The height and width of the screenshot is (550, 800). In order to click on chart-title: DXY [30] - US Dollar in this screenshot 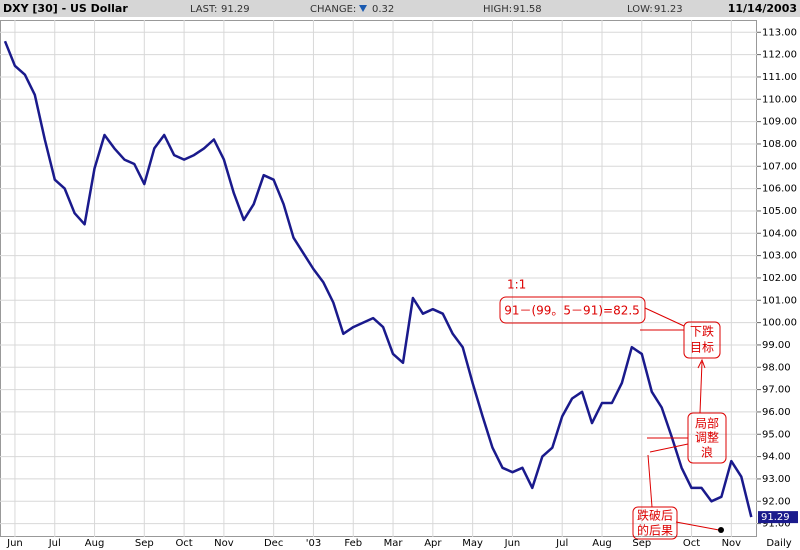, I will do `click(65, 8)`.